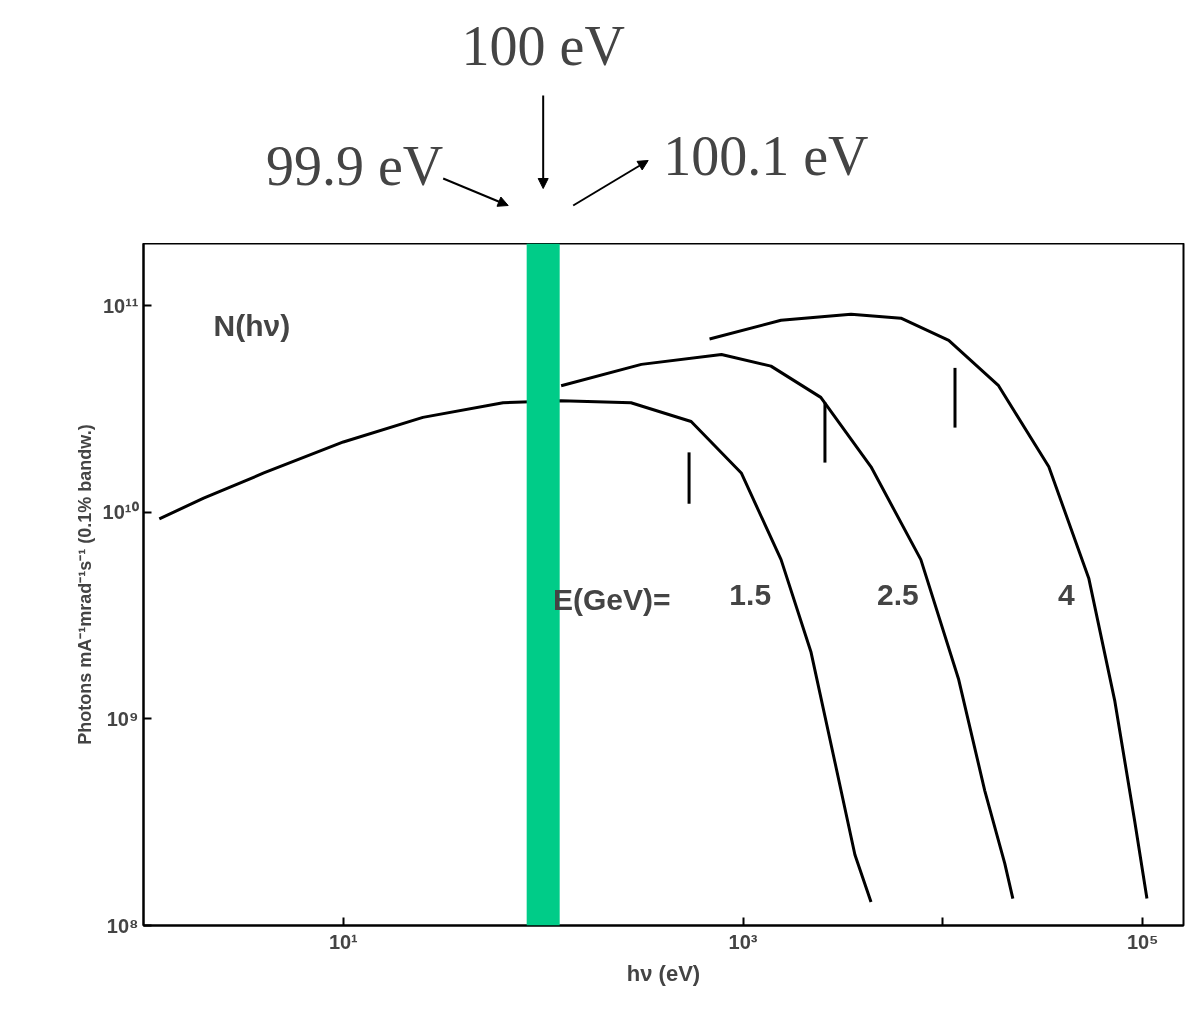 The width and height of the screenshot is (1188, 1030). I want to click on x-tick-label: 10¹, so click(343, 941).